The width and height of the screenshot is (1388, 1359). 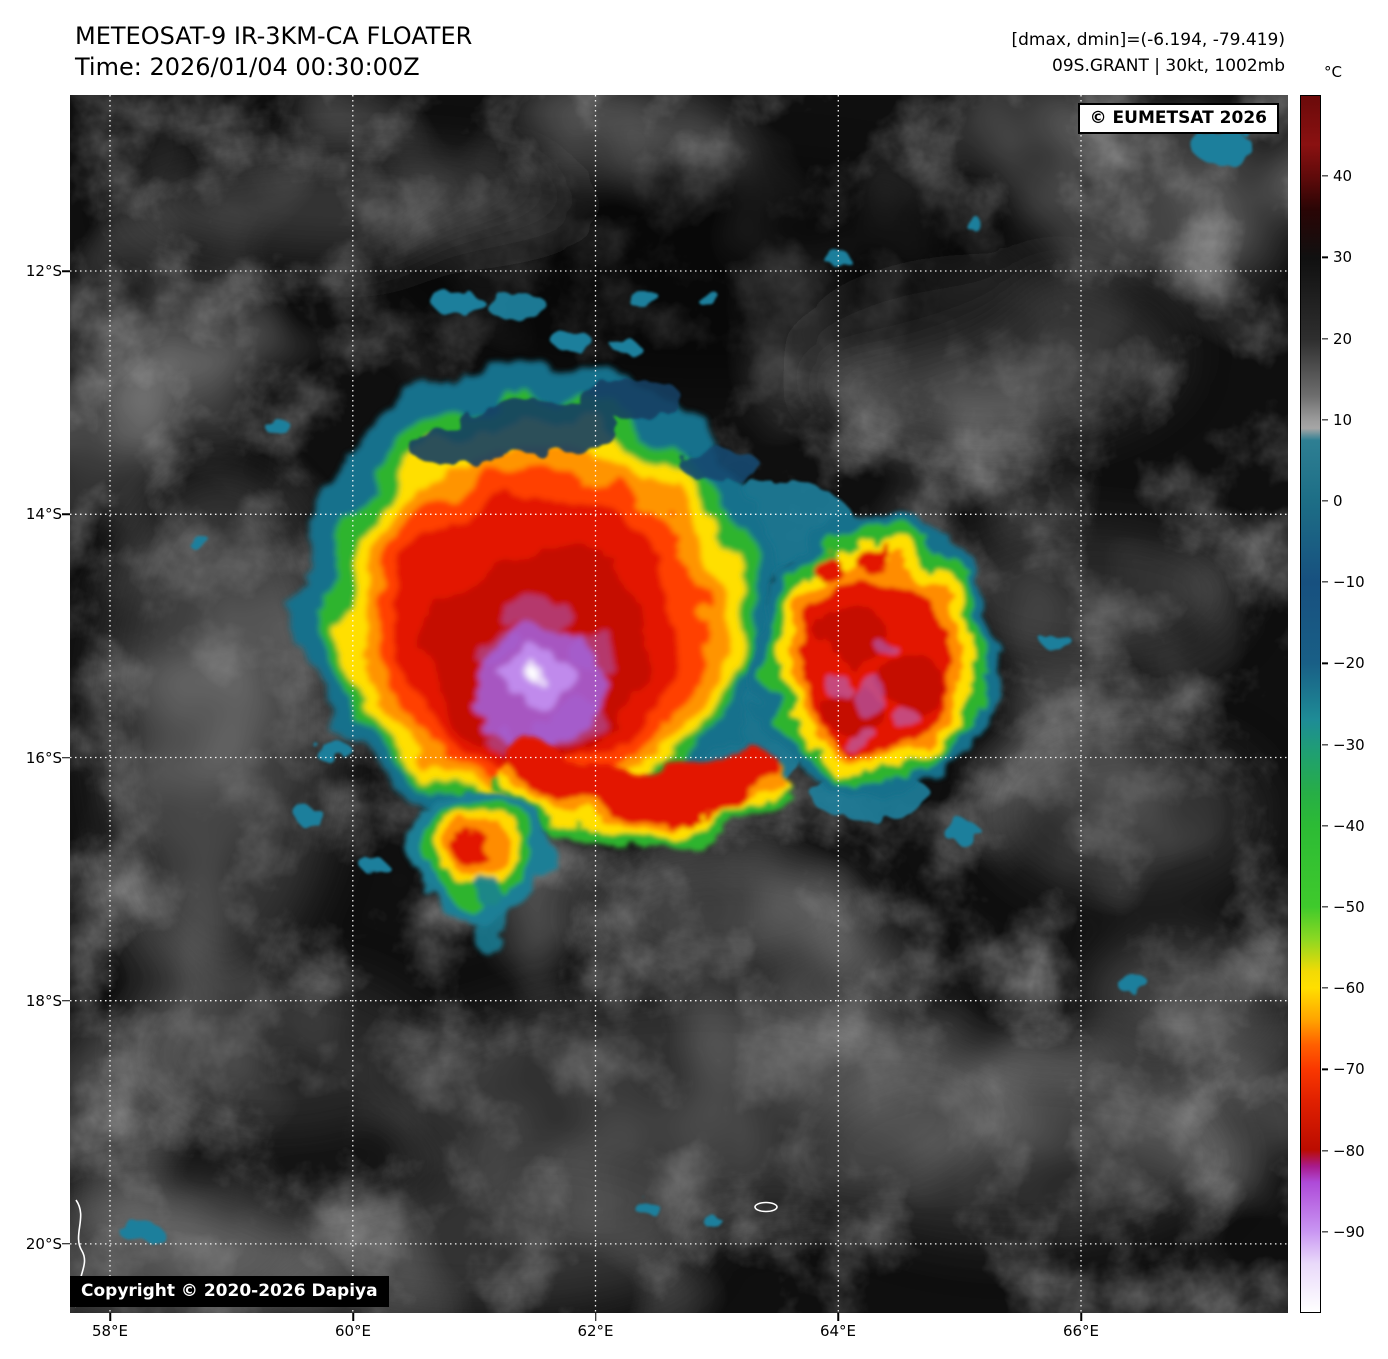 What do you see at coordinates (1349, 1231) in the screenshot?
I see `colorbar-tick-label: −90` at bounding box center [1349, 1231].